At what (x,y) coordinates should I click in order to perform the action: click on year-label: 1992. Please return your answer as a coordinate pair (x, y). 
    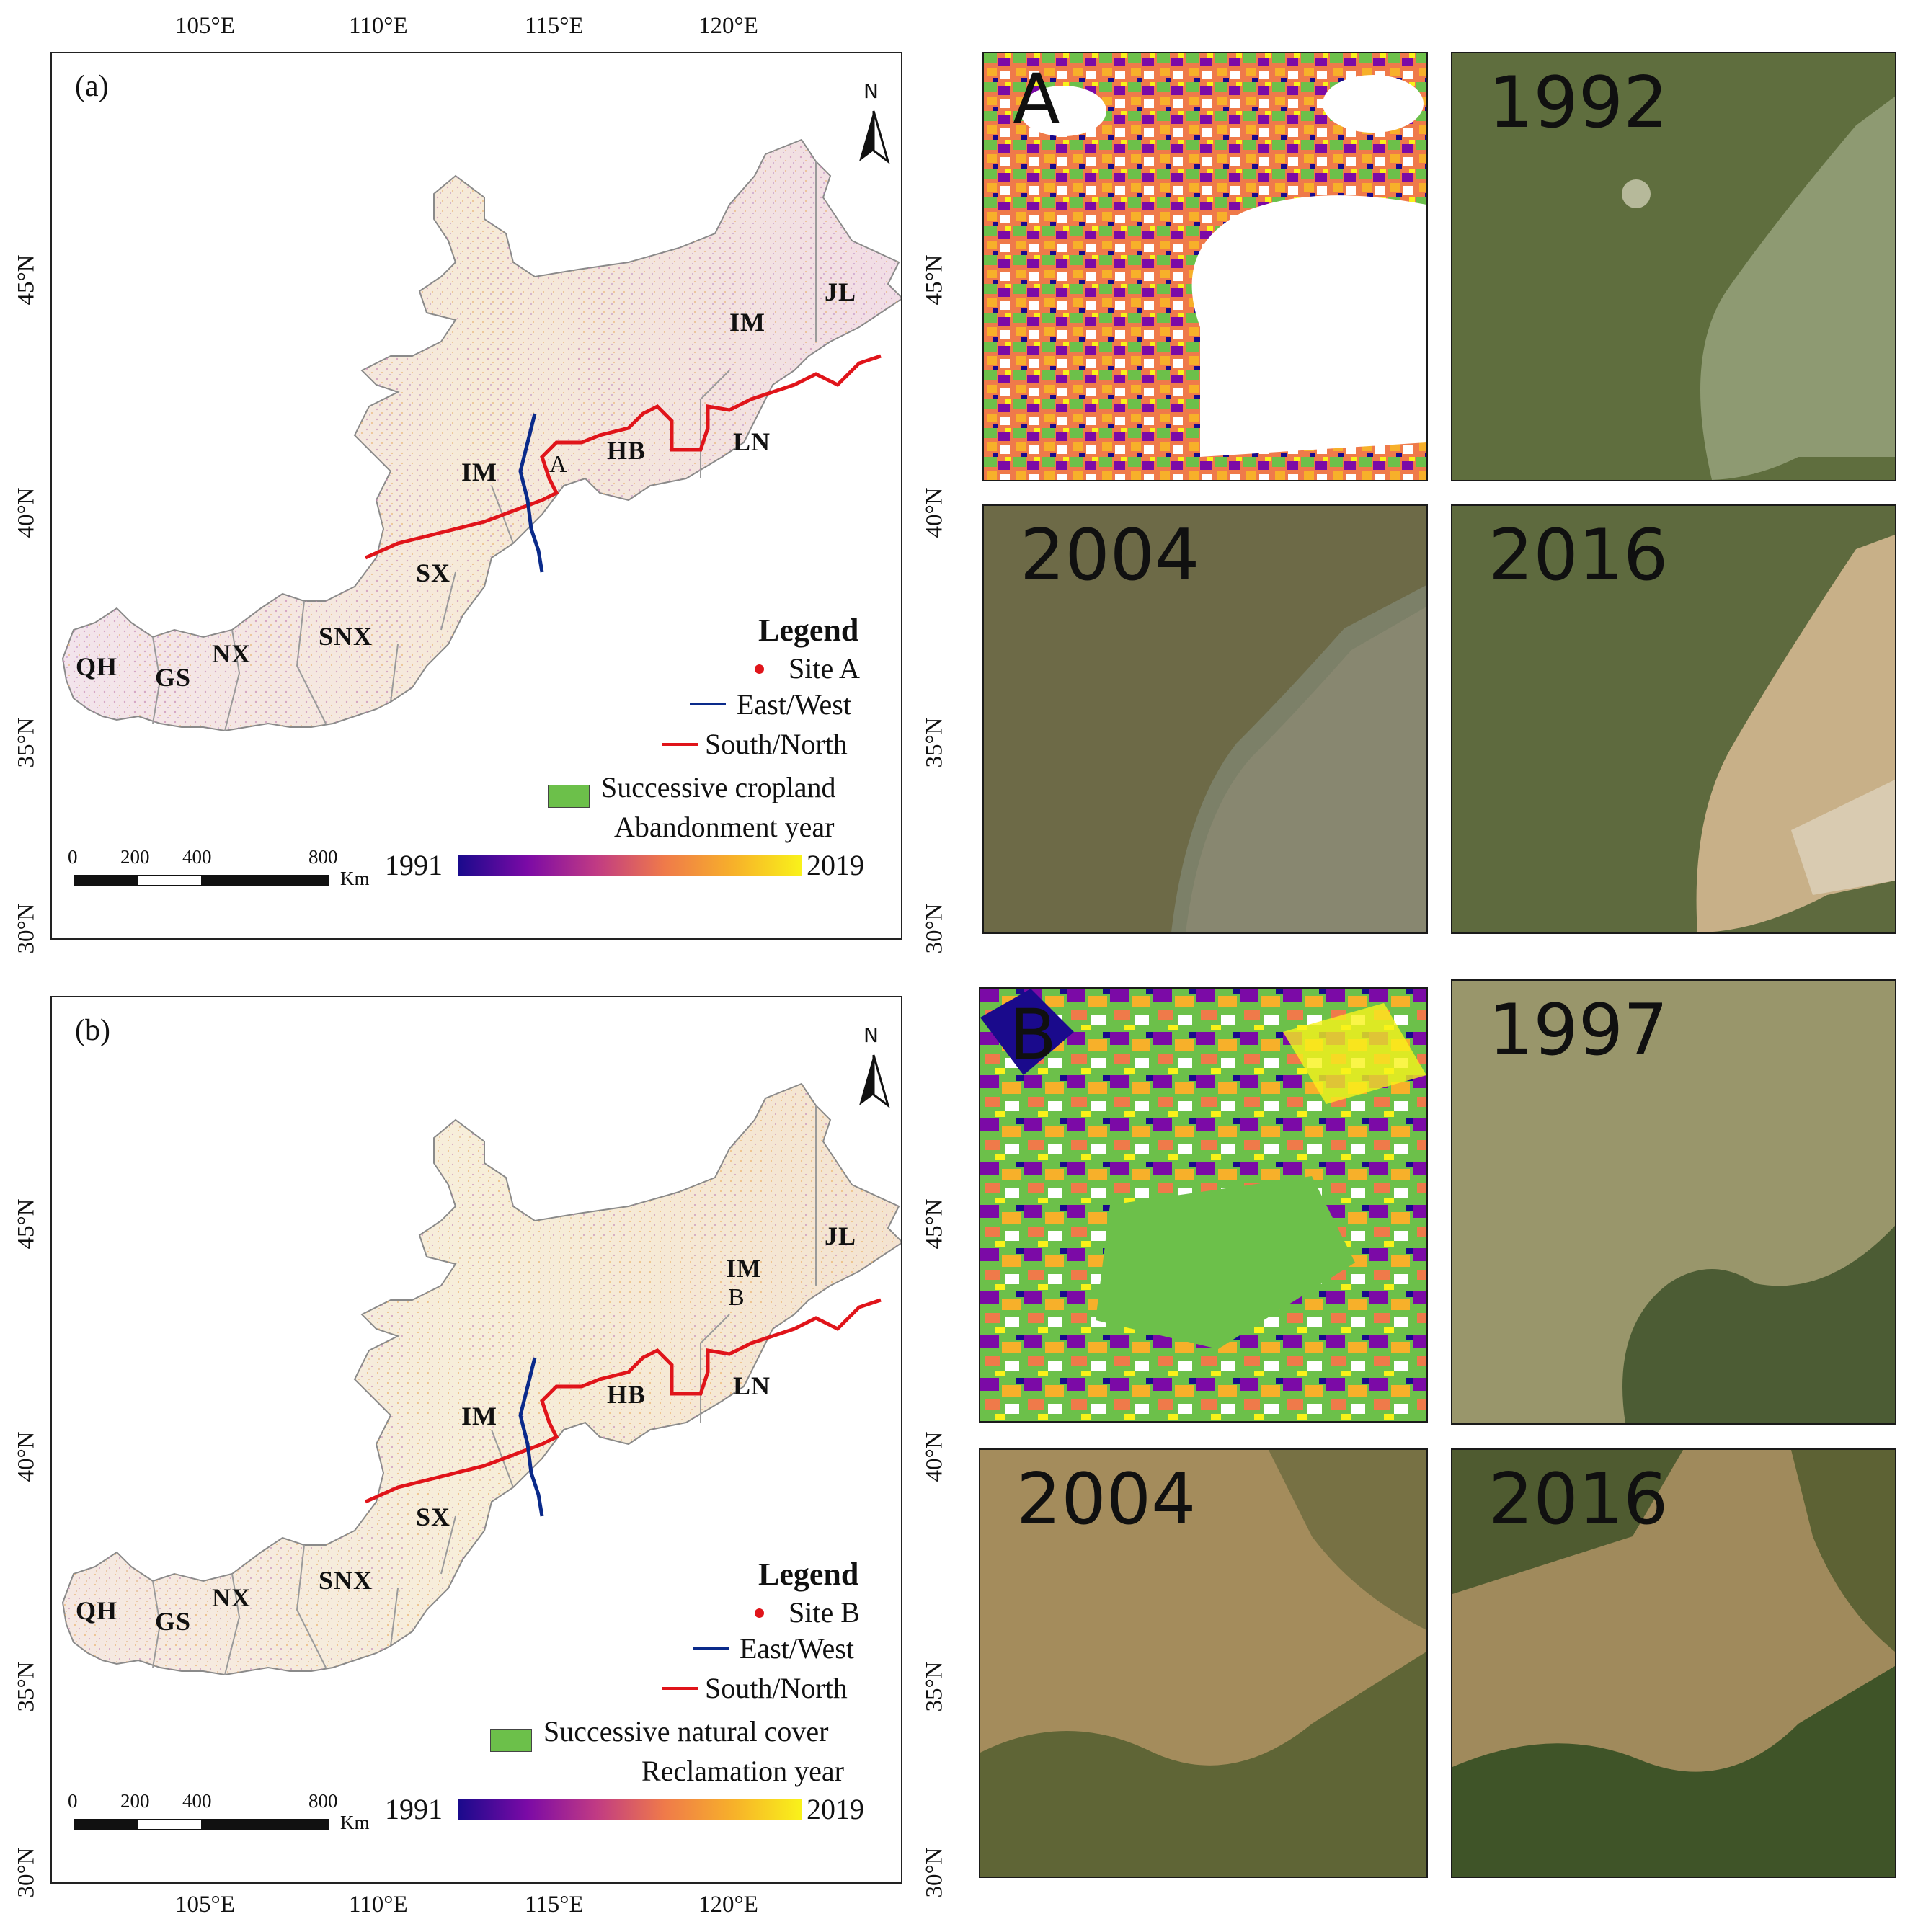
    Looking at the image, I should click on (1578, 103).